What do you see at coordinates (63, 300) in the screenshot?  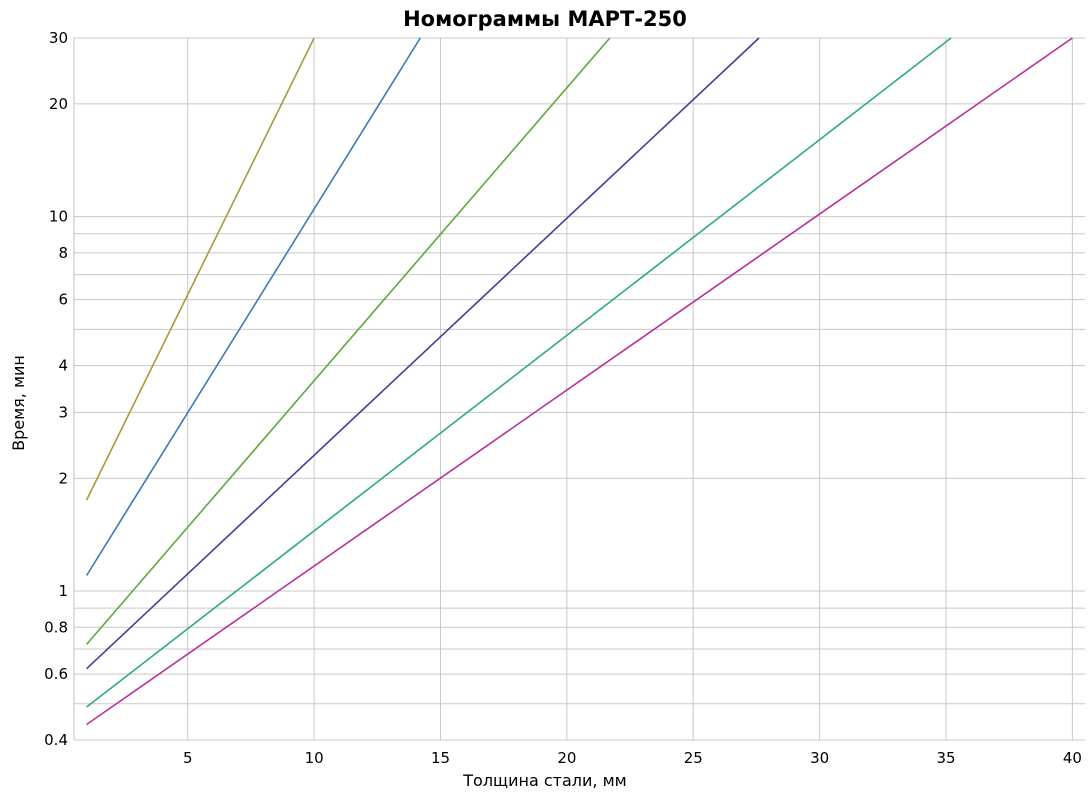 I see `y-tick-label: 6` at bounding box center [63, 300].